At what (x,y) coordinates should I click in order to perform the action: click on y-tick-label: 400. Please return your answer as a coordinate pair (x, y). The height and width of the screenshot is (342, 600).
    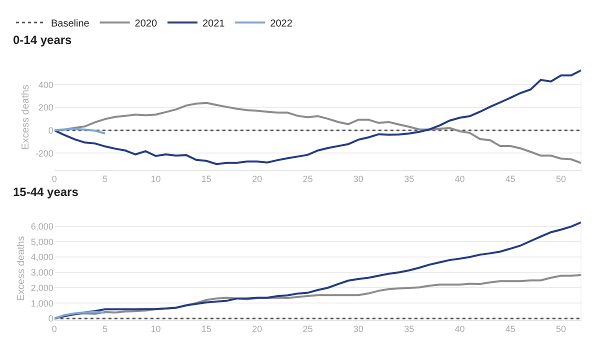
    Looking at the image, I should click on (46, 85).